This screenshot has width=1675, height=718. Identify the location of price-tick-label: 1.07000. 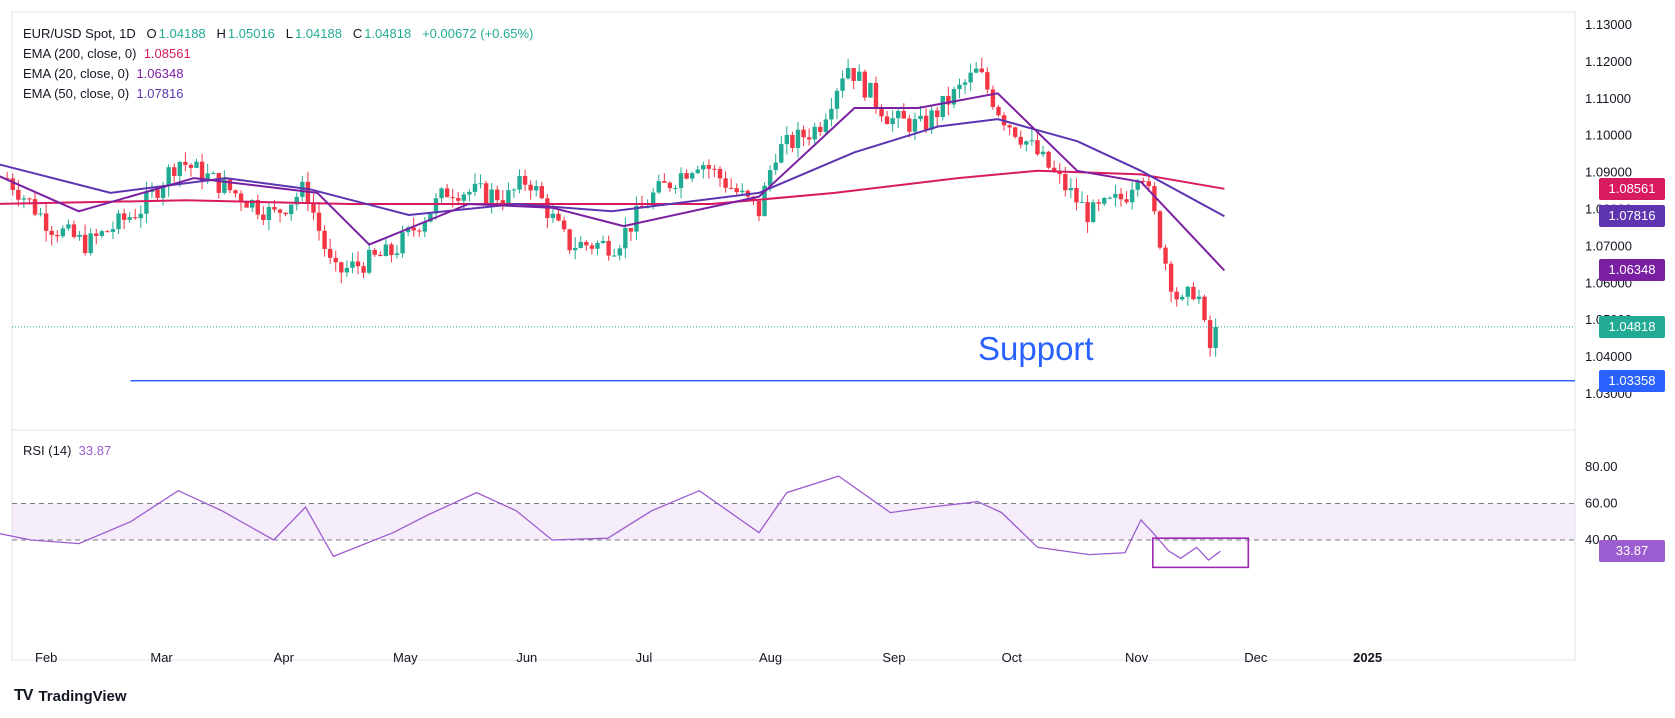
(1608, 245).